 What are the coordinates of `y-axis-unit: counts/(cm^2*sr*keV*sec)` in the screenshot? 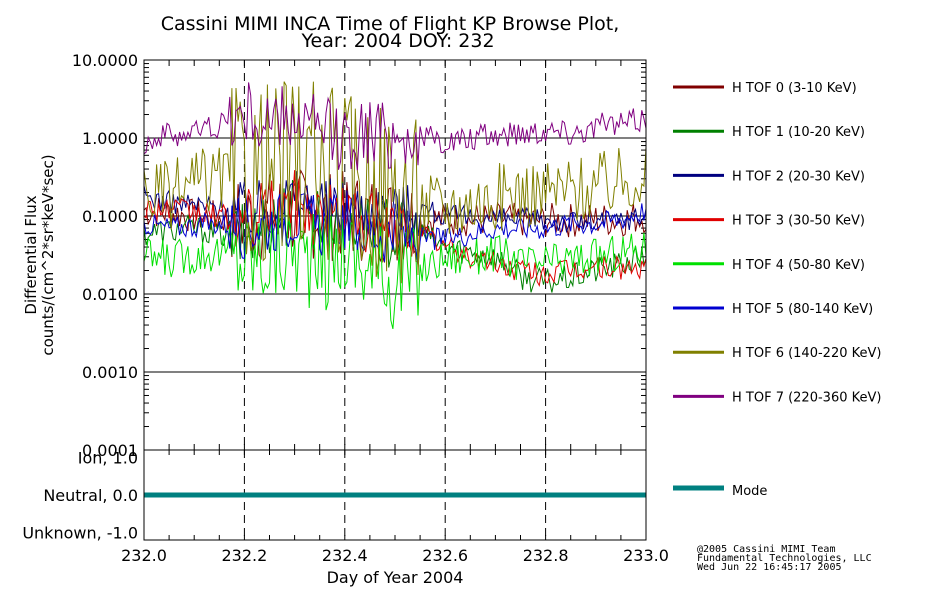 It's located at (48, 254).